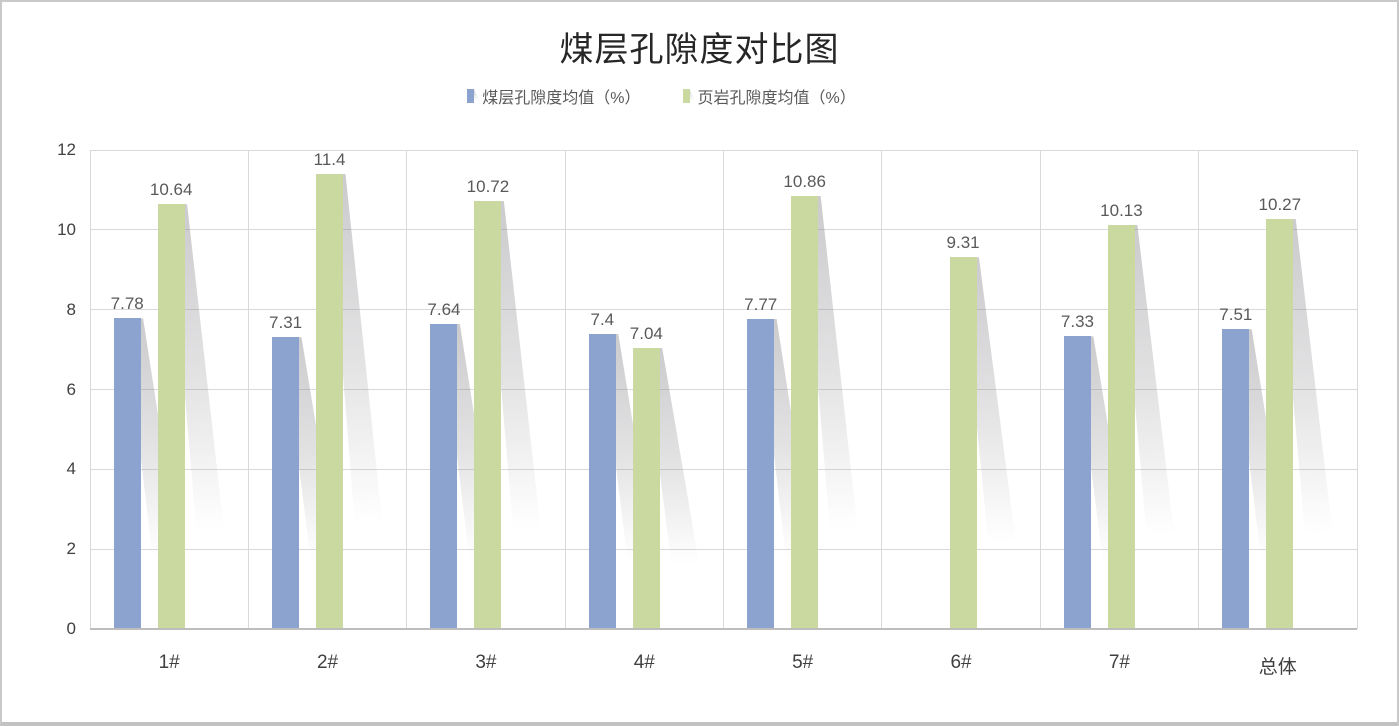 Image resolution: width=1399 pixels, height=726 pixels. Describe the element at coordinates (488, 187) in the screenshot. I see `value-label: 10.72` at that location.